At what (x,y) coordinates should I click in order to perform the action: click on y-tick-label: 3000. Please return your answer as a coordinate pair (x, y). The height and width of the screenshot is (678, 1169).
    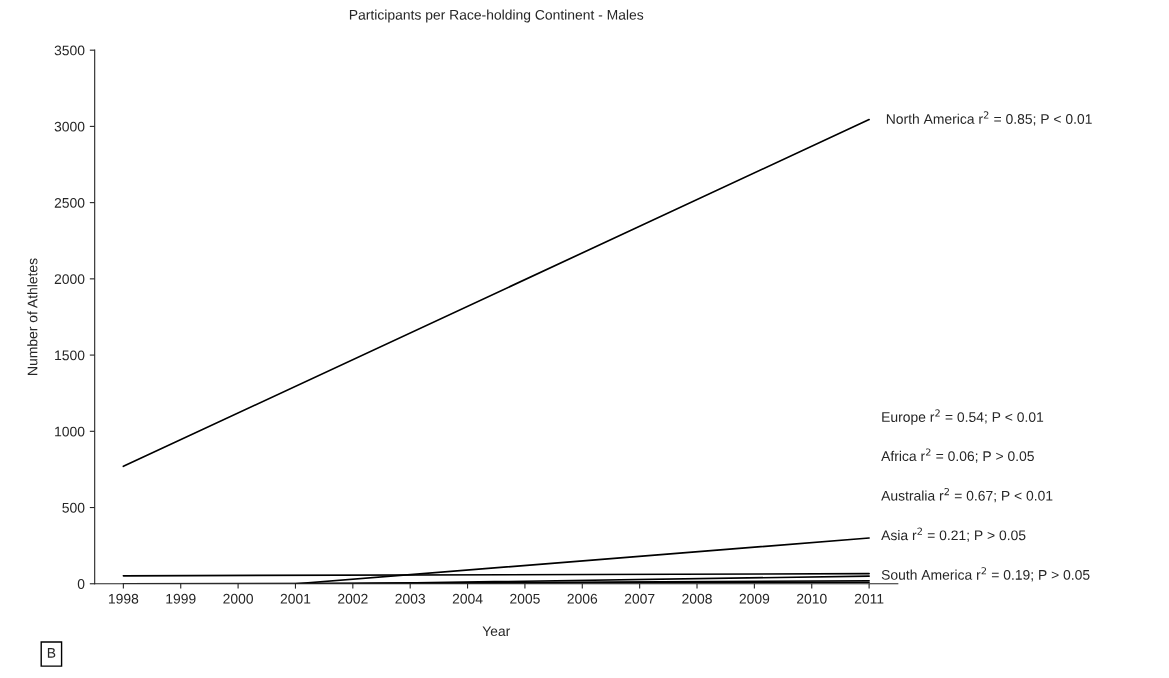
    Looking at the image, I should click on (69, 126).